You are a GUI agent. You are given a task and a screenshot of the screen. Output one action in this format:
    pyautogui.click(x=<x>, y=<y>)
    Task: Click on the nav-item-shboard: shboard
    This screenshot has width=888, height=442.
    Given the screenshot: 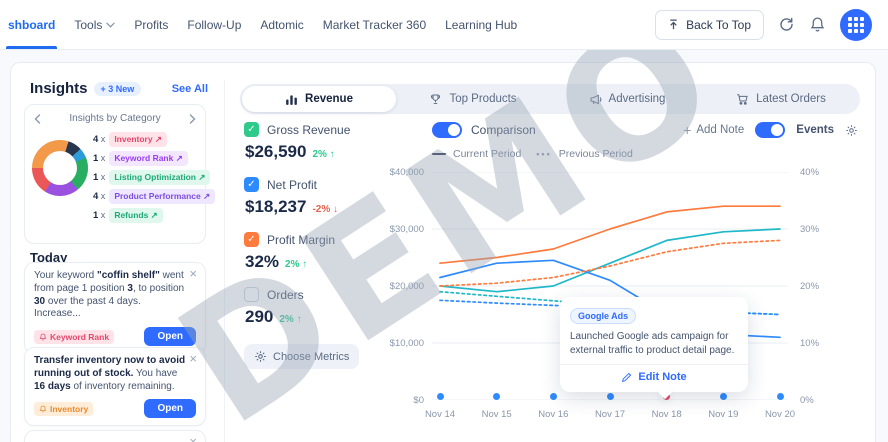 What is the action you would take?
    pyautogui.click(x=31, y=24)
    